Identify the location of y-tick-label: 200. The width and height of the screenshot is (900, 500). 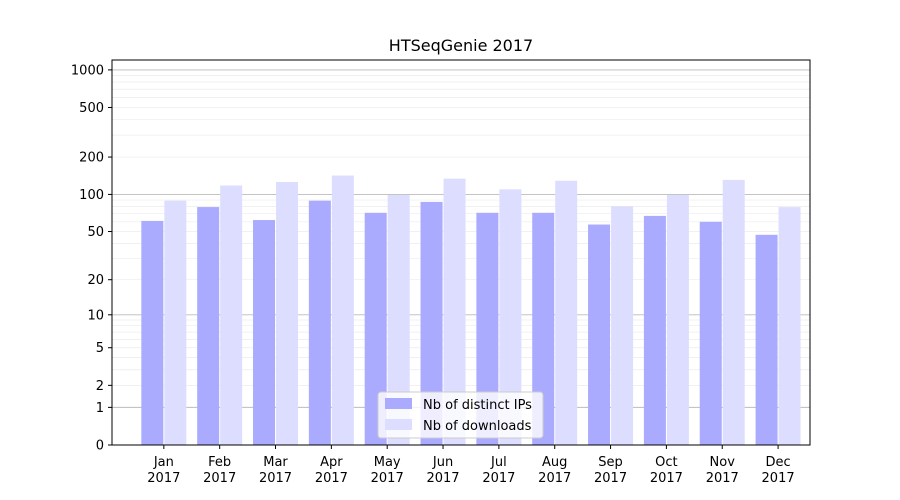
(91, 158).